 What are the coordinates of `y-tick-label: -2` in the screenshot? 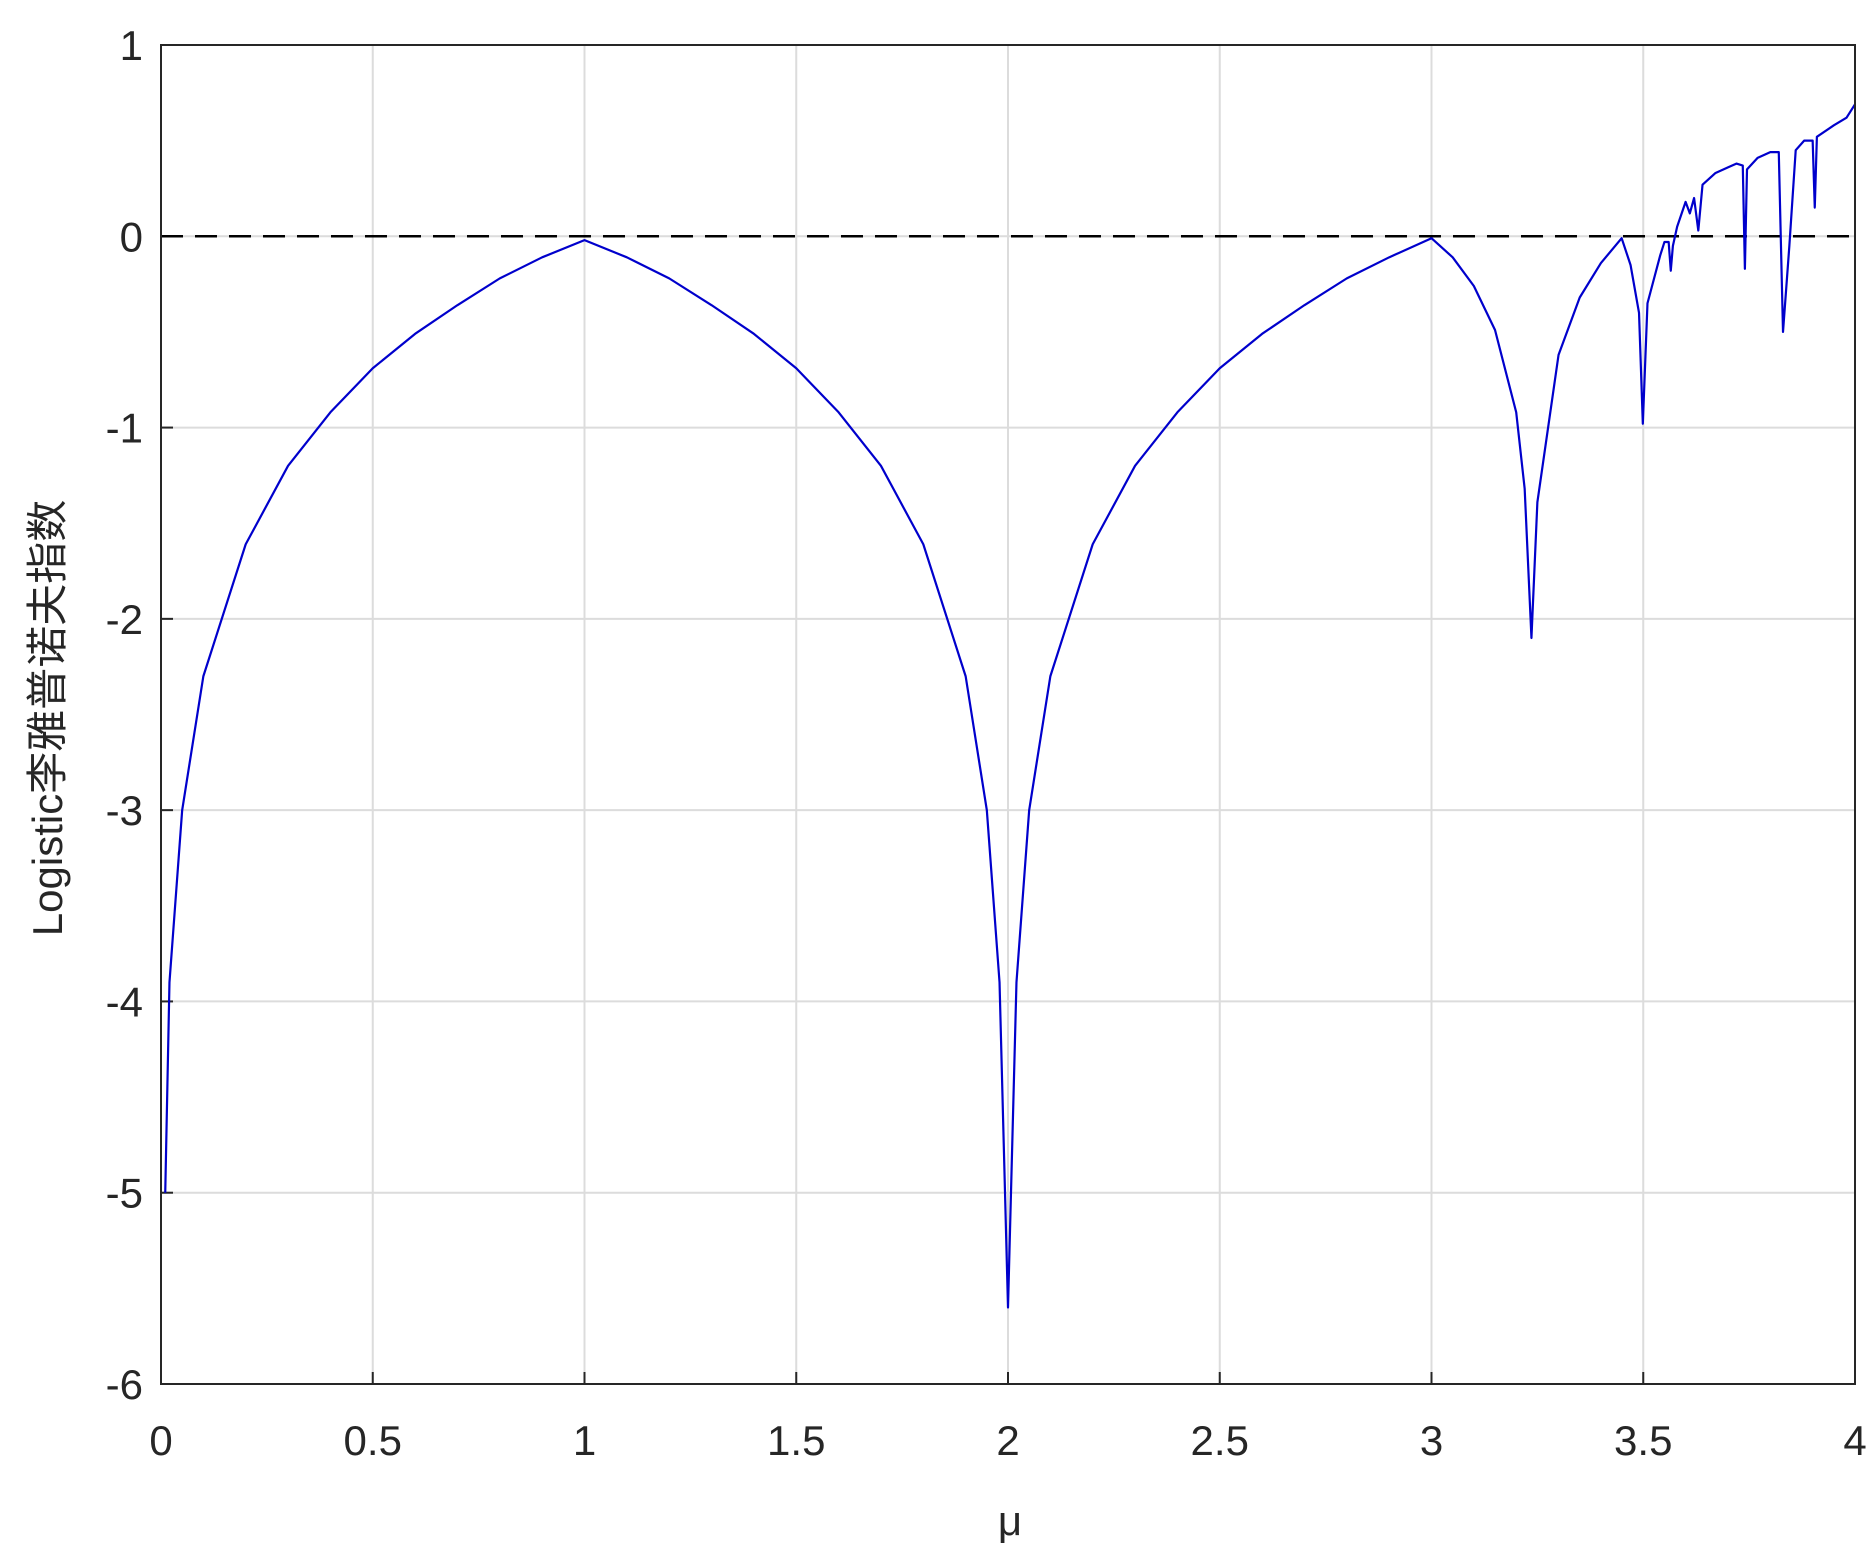 It's located at (124, 619).